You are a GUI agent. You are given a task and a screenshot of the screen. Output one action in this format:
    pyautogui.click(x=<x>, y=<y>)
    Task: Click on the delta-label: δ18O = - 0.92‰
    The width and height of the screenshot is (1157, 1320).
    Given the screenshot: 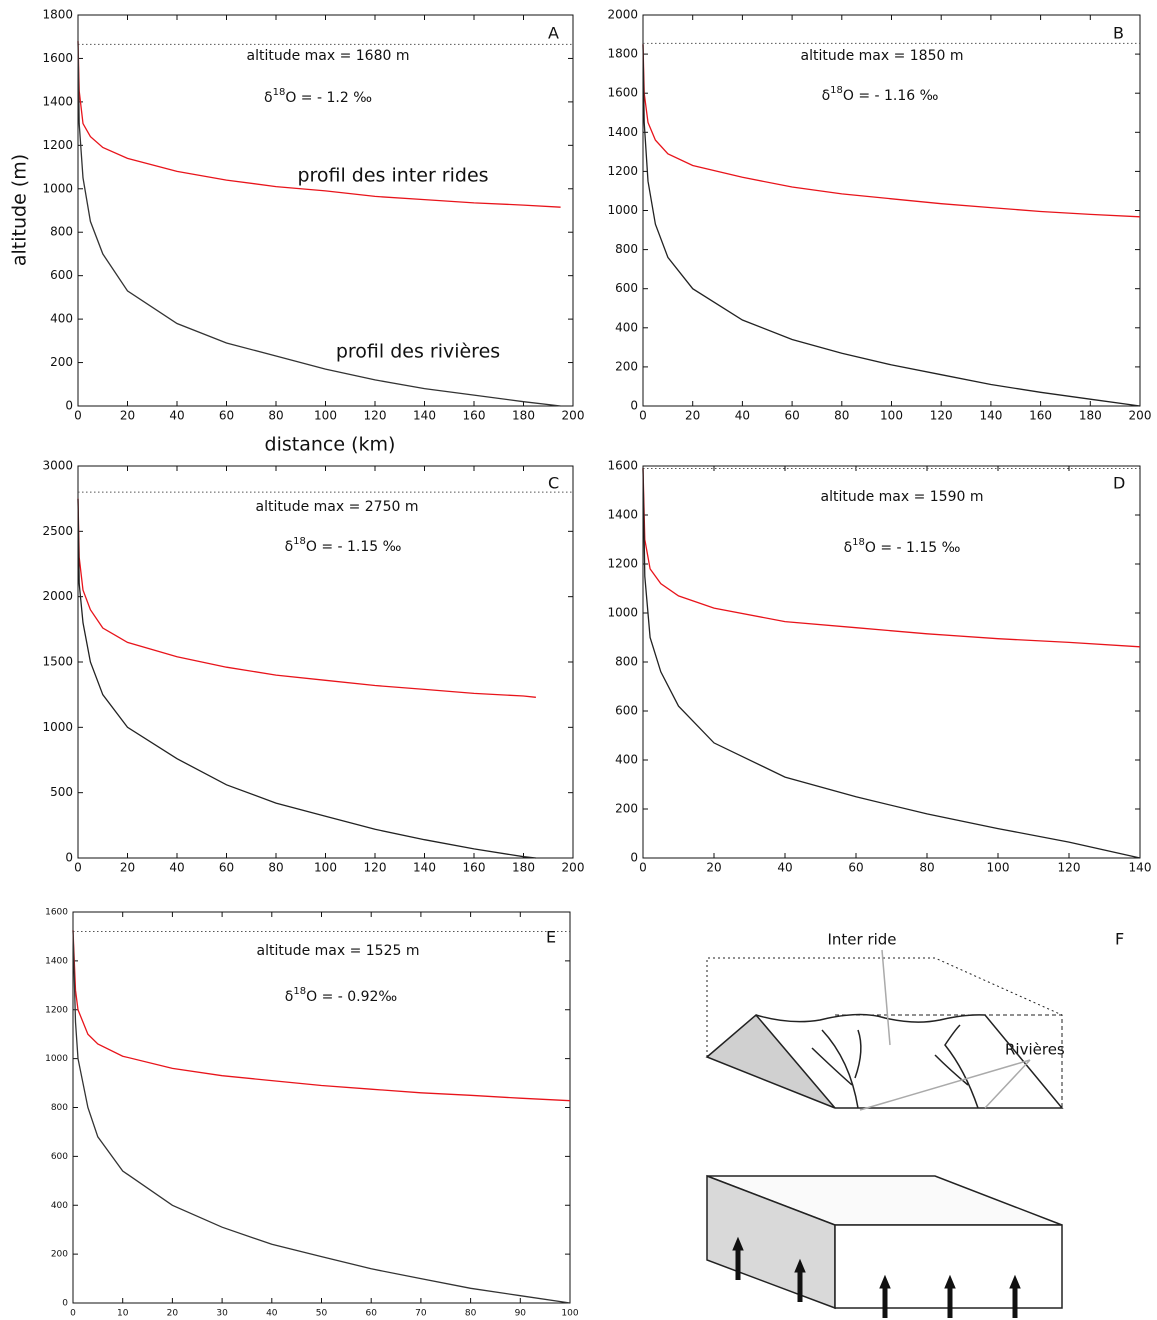 What is the action you would take?
    pyautogui.click(x=341, y=995)
    